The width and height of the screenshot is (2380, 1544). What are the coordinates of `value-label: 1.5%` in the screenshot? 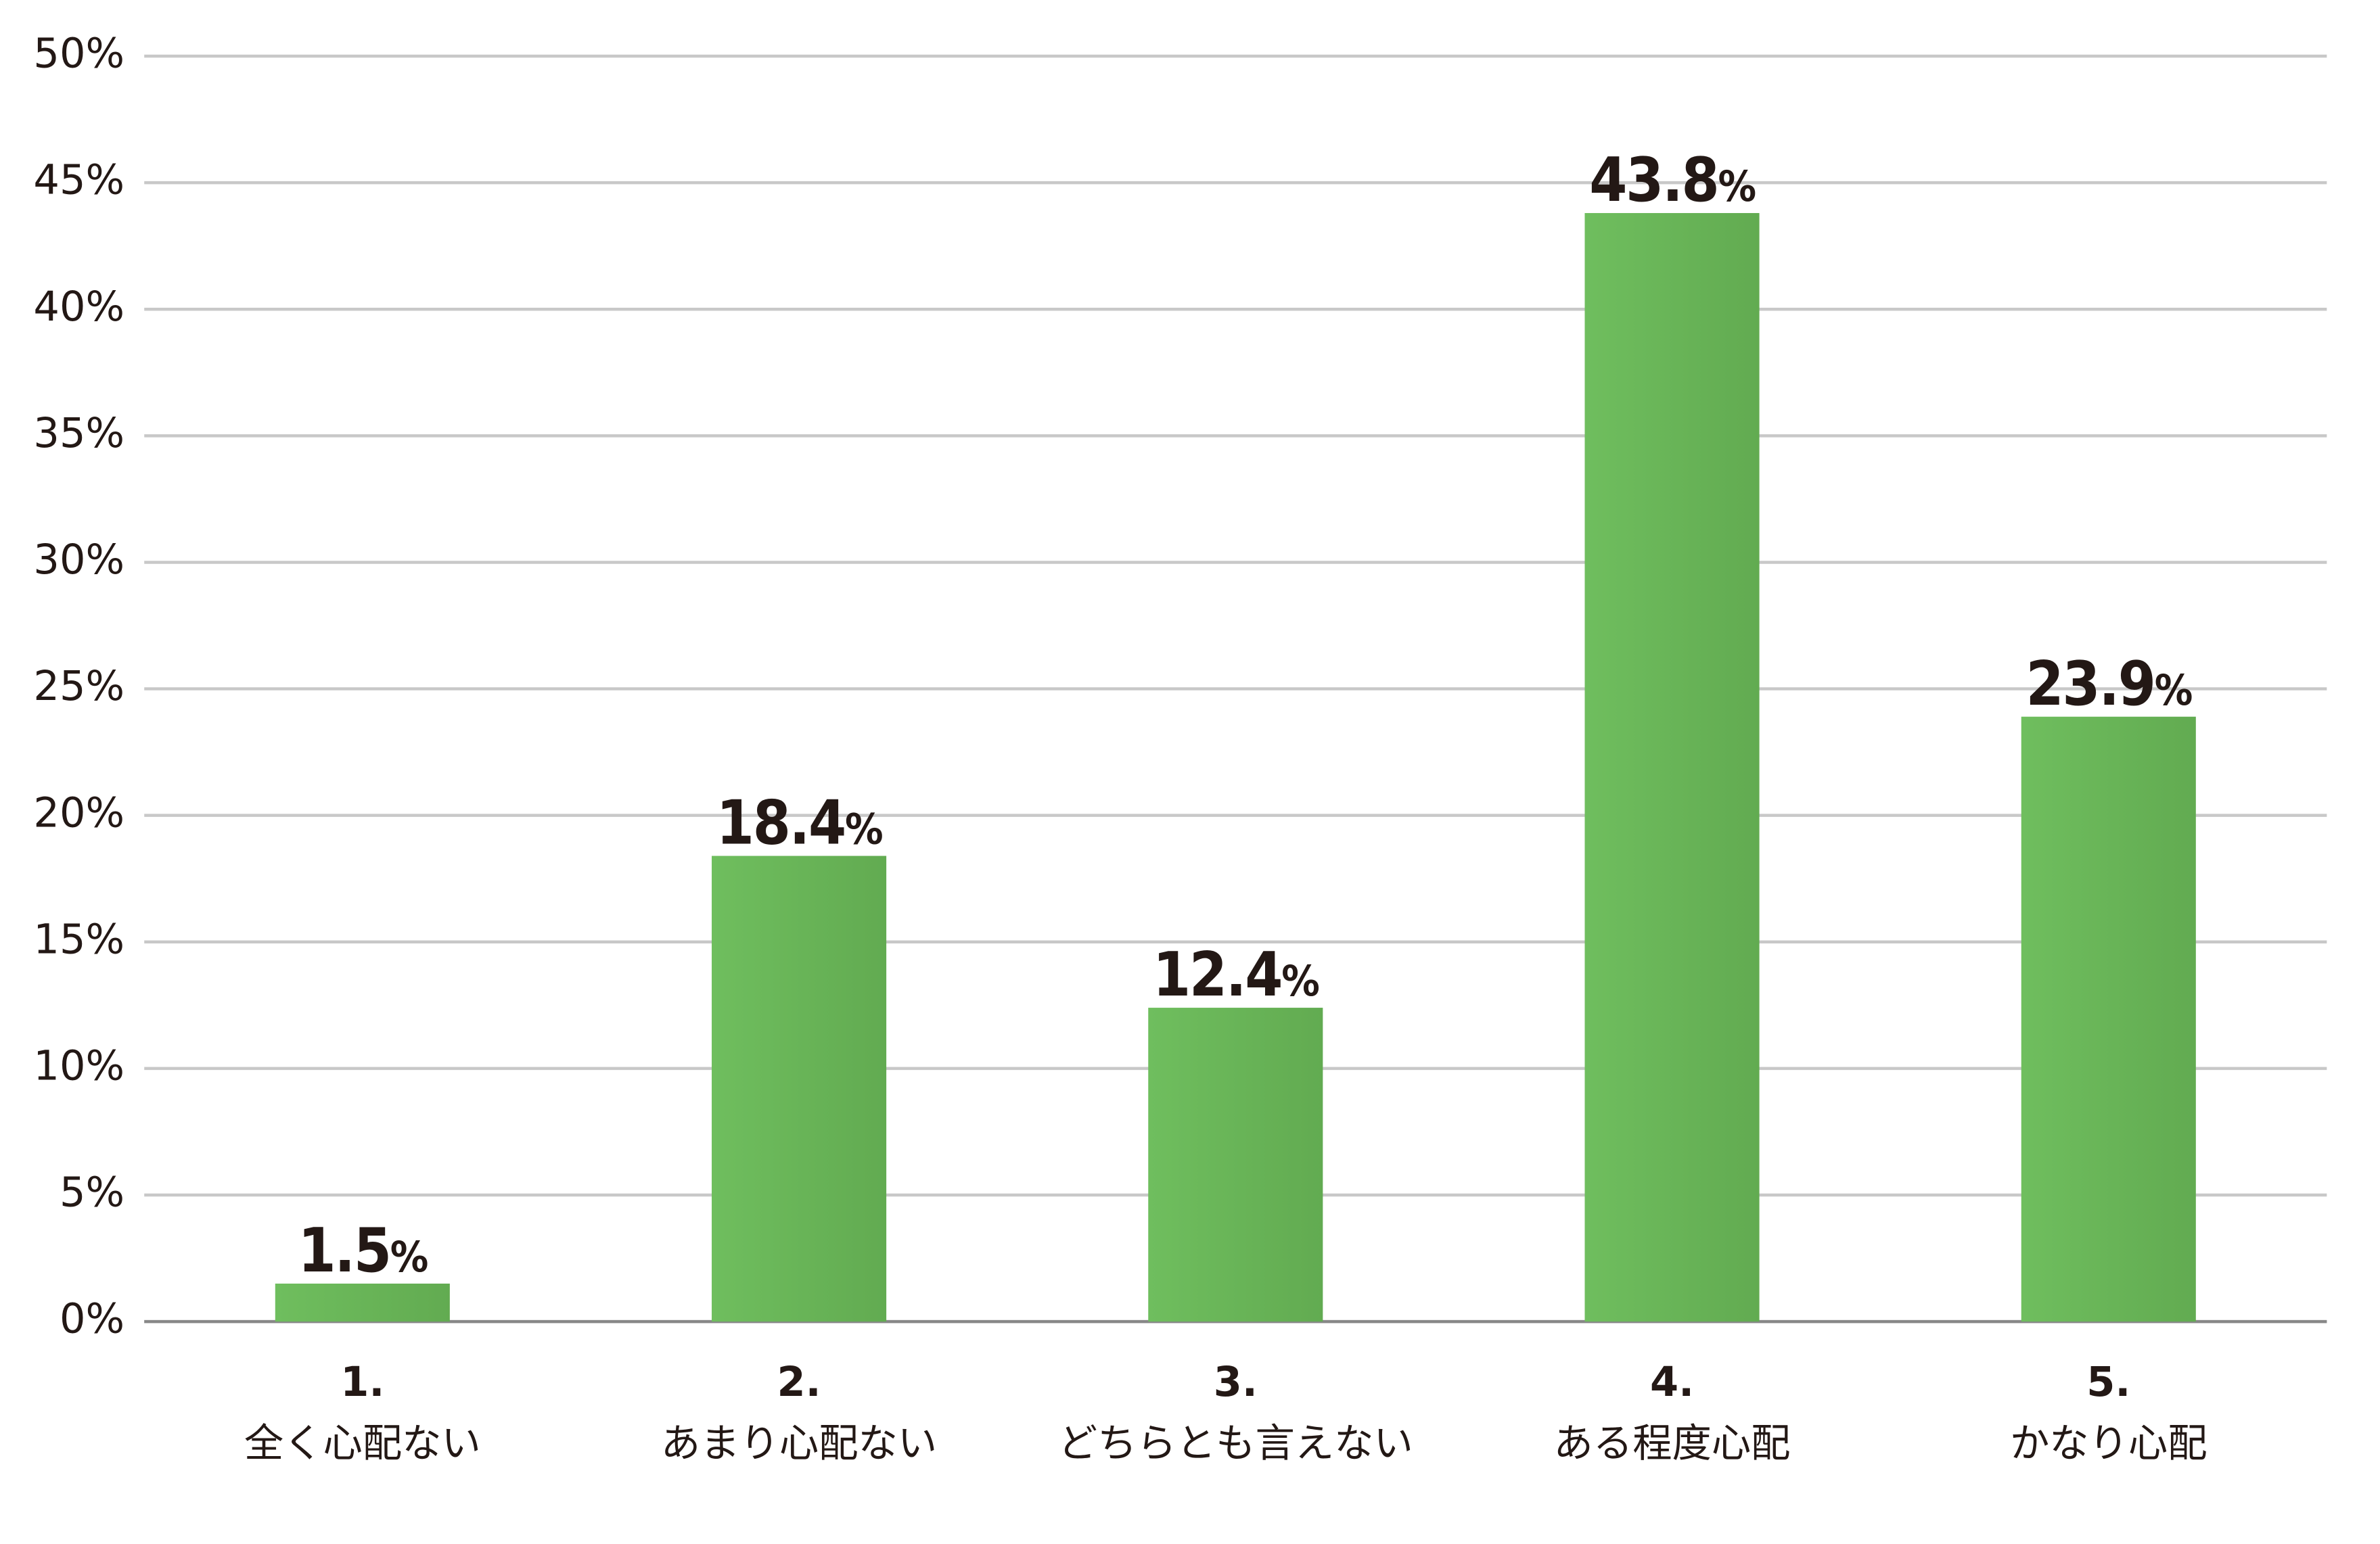 It's located at (363, 1251).